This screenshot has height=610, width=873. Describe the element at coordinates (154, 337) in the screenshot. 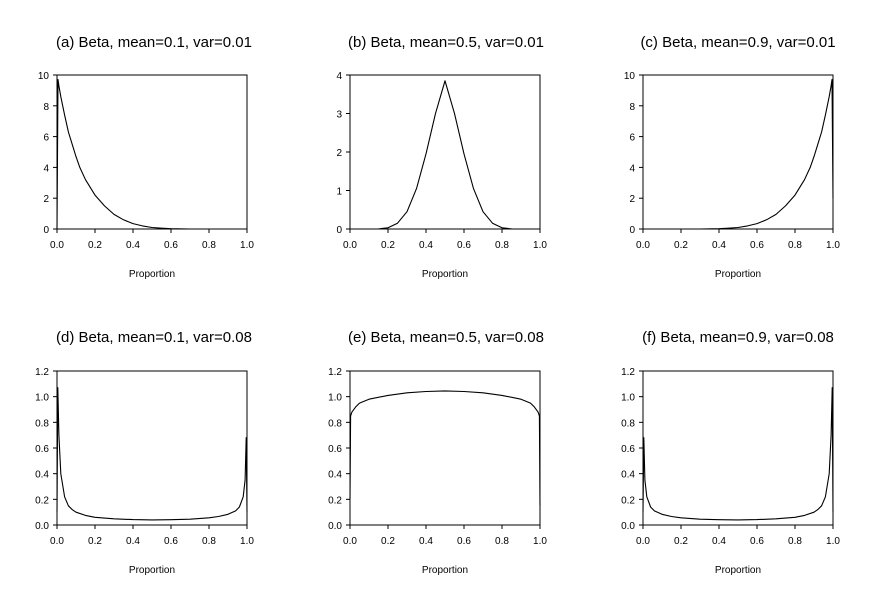

I see `panel-title: (d) Beta, mean=0.1, var=0.08` at that location.